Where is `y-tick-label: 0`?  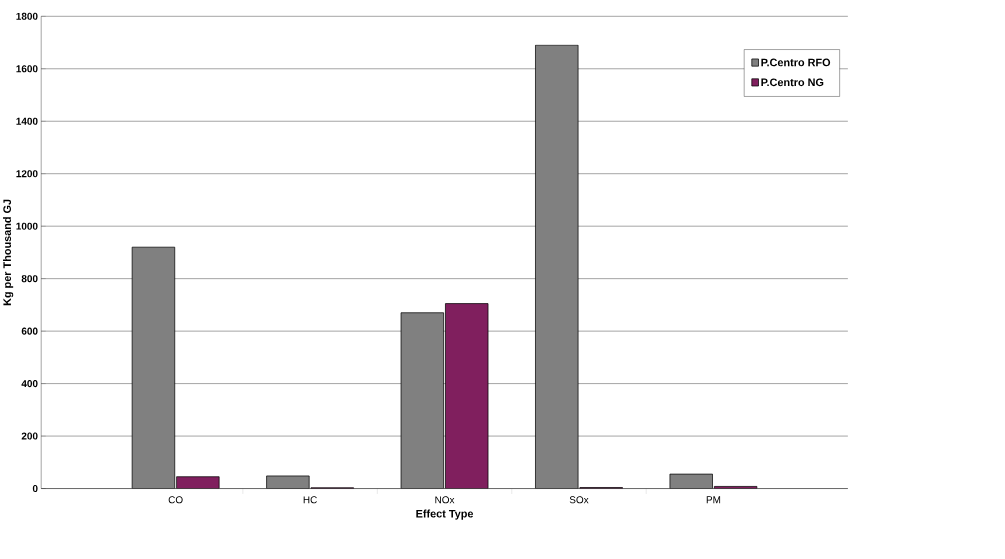
y-tick-label: 0 is located at coordinates (35, 488).